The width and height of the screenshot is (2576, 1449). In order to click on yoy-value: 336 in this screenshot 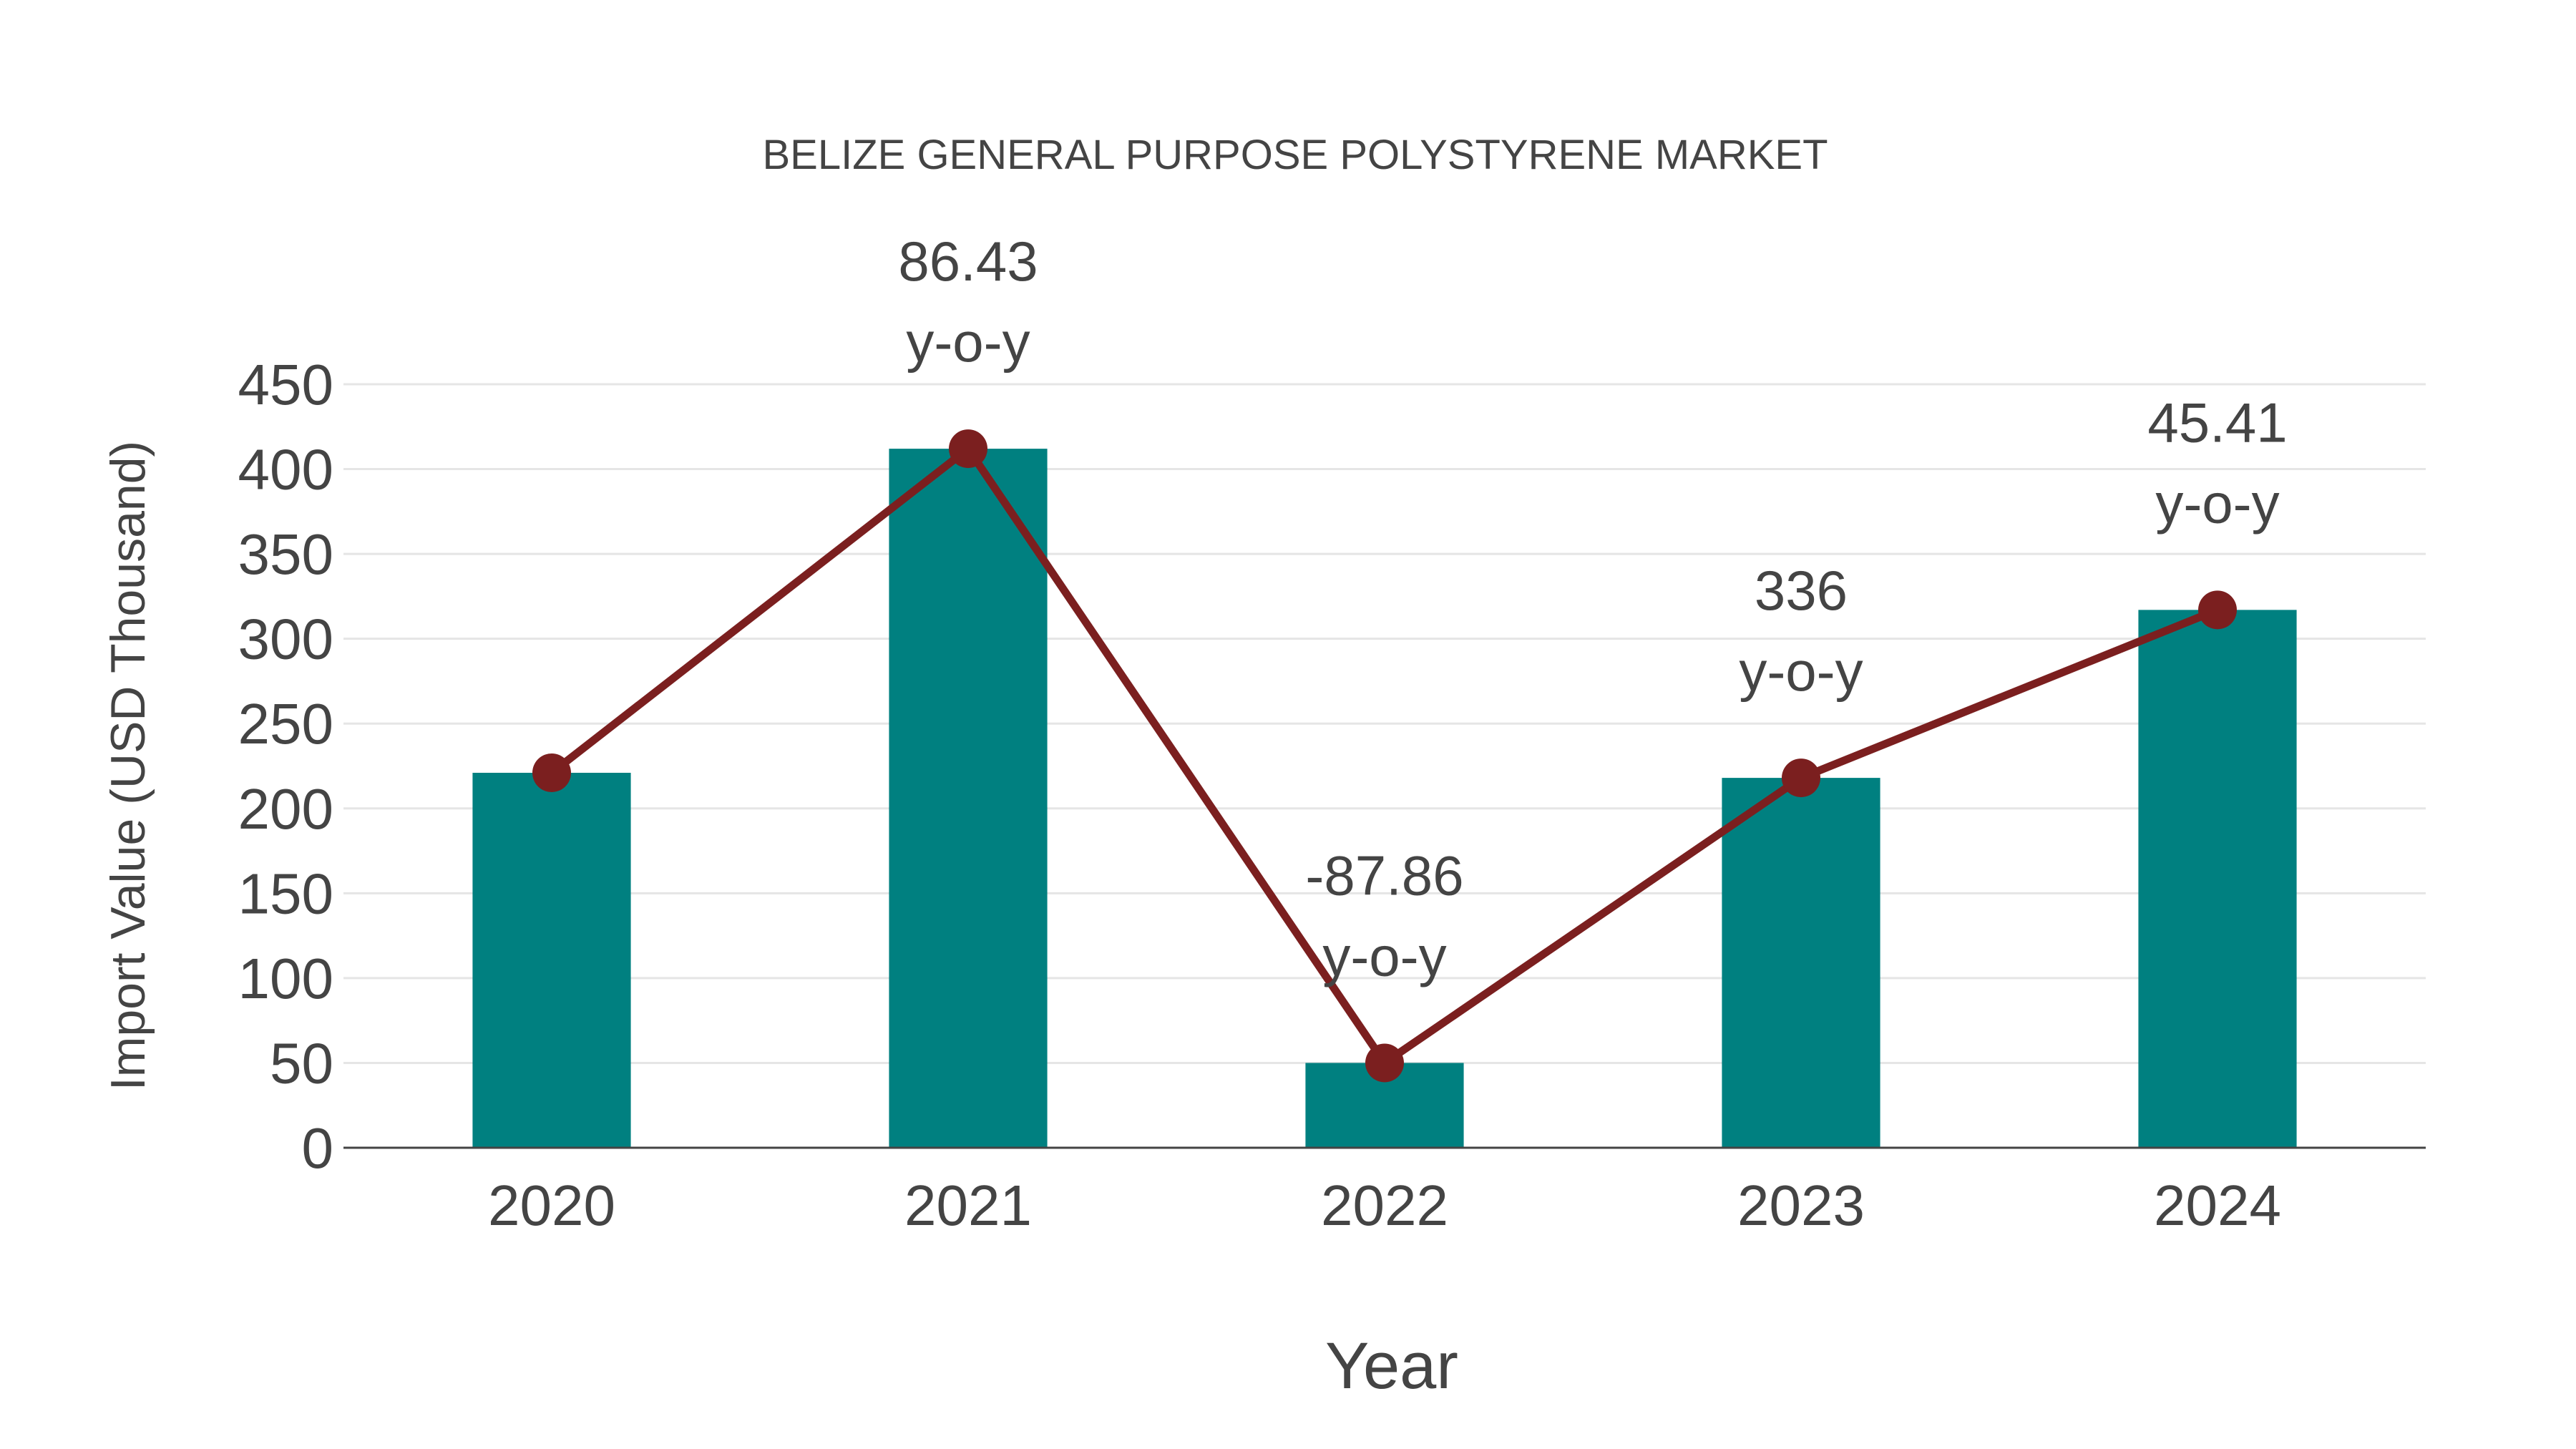, I will do `click(1801, 590)`.